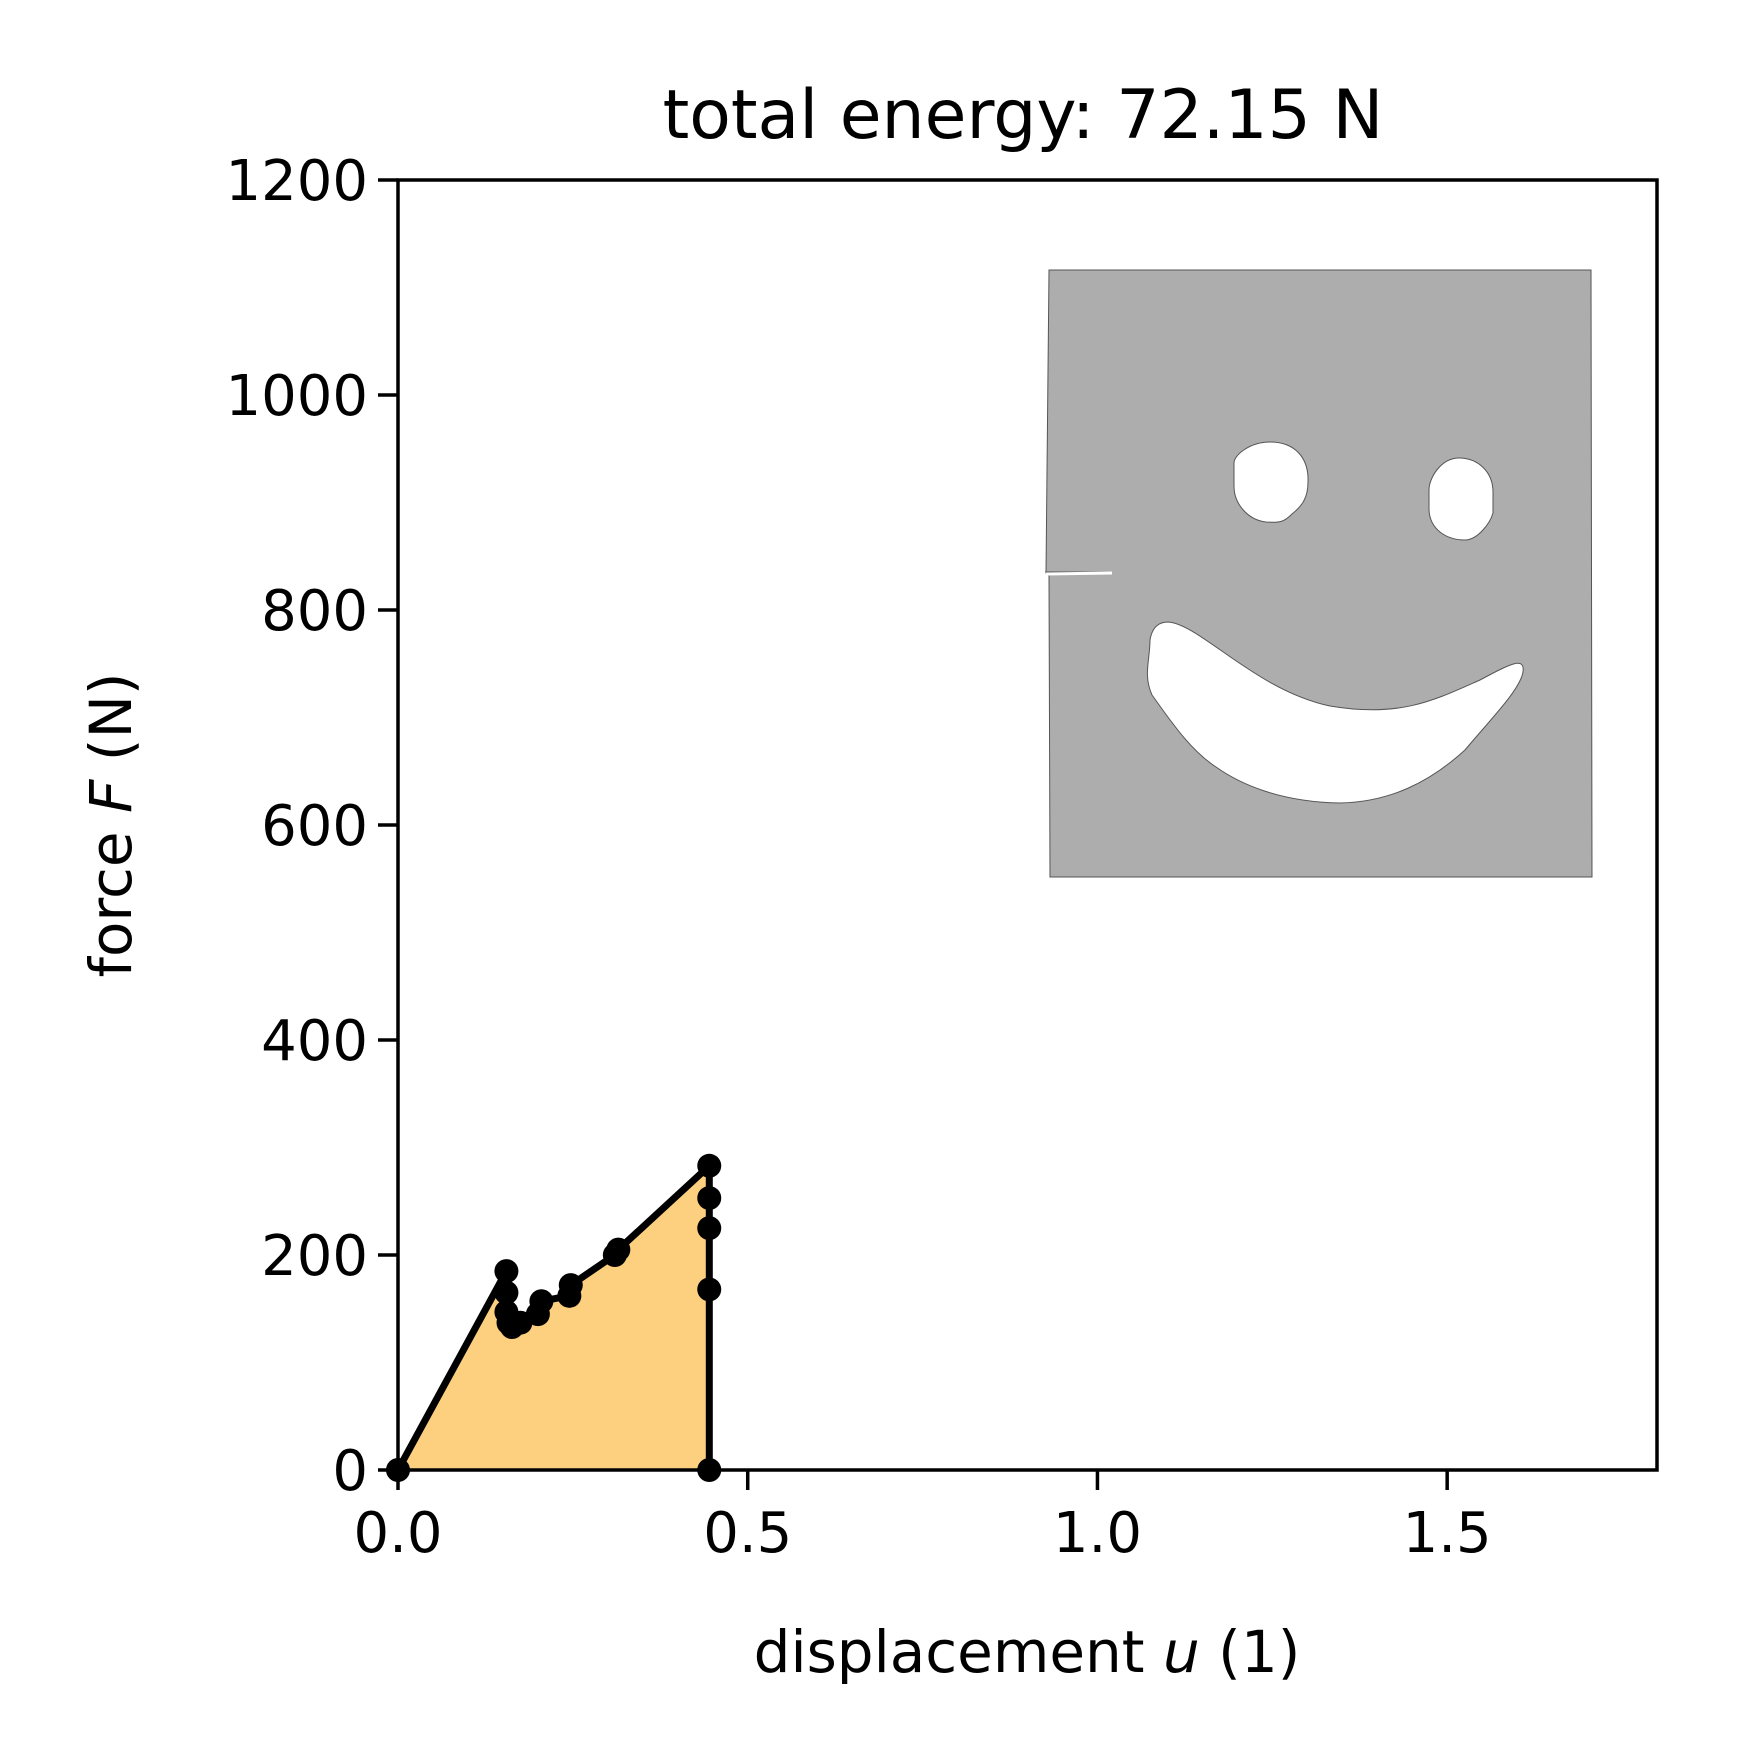 This screenshot has height=1750, width=1750. What do you see at coordinates (1447, 1533) in the screenshot?
I see `x-tick-label: 1.5` at bounding box center [1447, 1533].